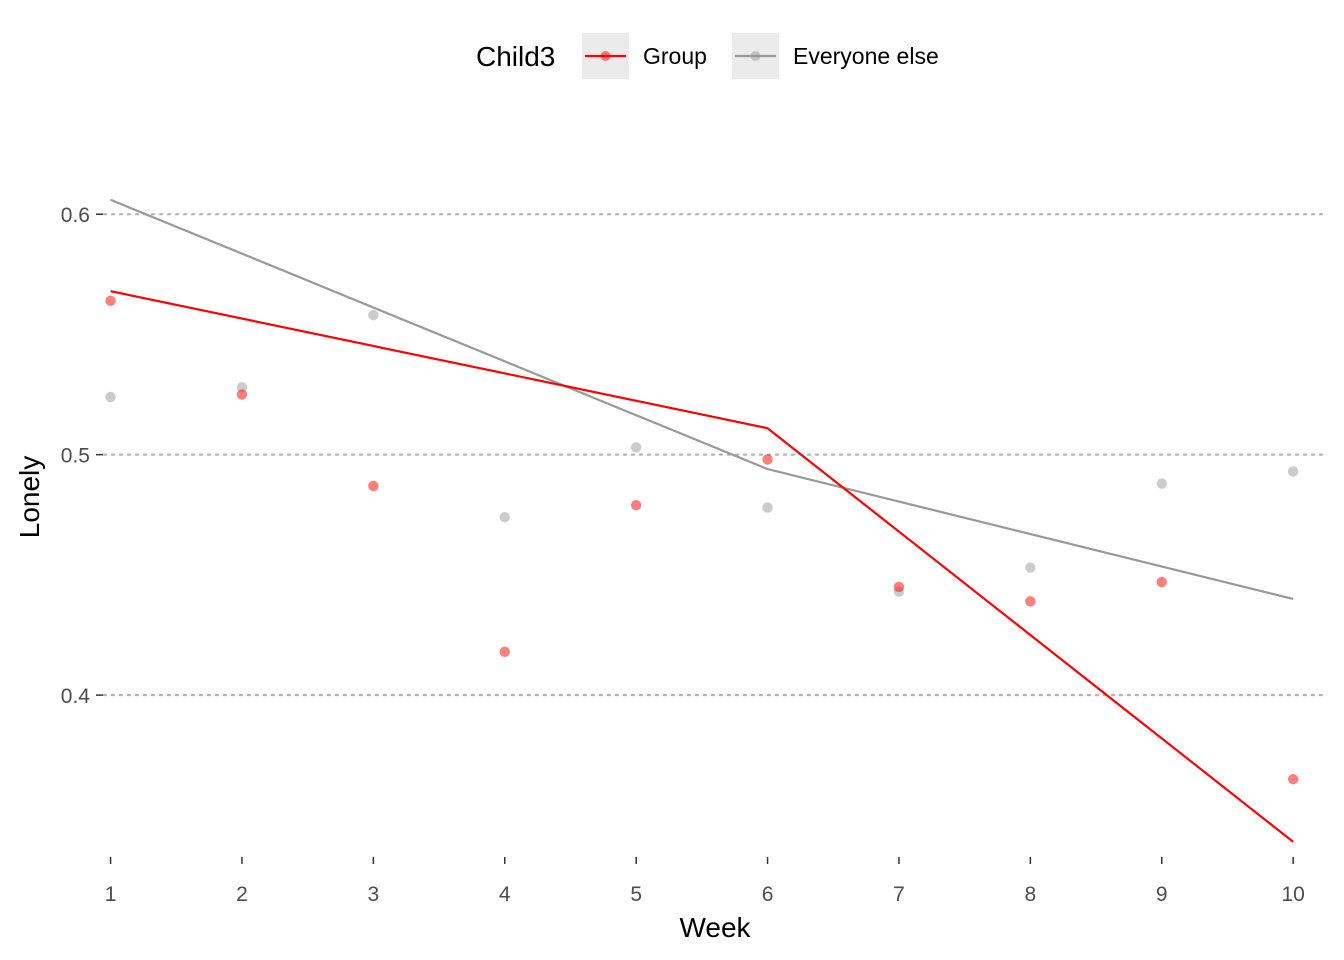 The height and width of the screenshot is (960, 1344). What do you see at coordinates (75, 215) in the screenshot?
I see `y-tick-label: 0.6` at bounding box center [75, 215].